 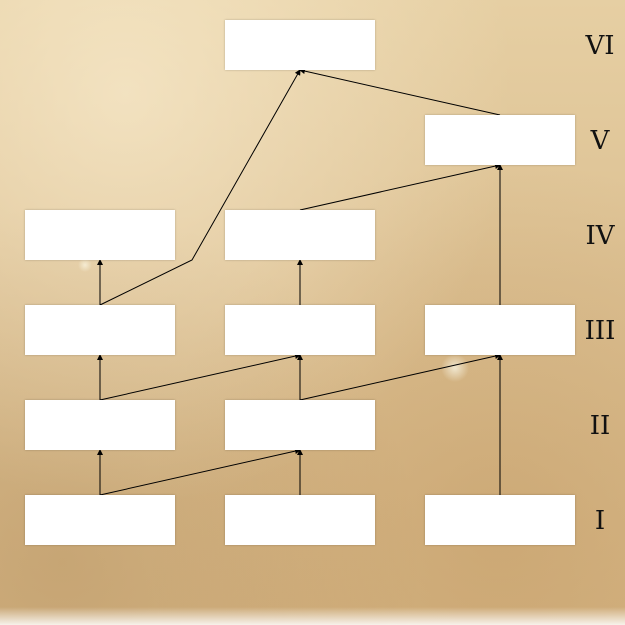 What do you see at coordinates (300, 520) in the screenshot?
I see `box-level-i-center` at bounding box center [300, 520].